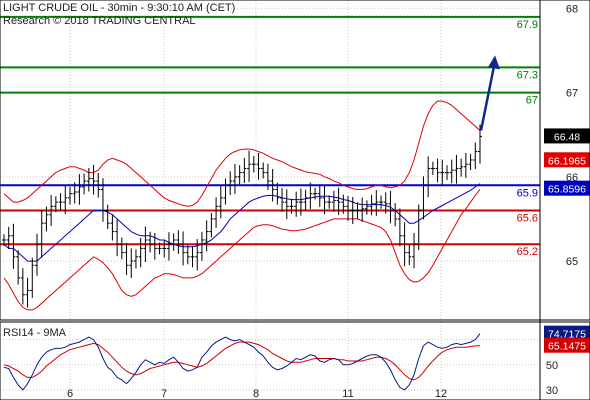 The height and width of the screenshot is (400, 590). I want to click on rsi-axis-label: 50, so click(552, 366).